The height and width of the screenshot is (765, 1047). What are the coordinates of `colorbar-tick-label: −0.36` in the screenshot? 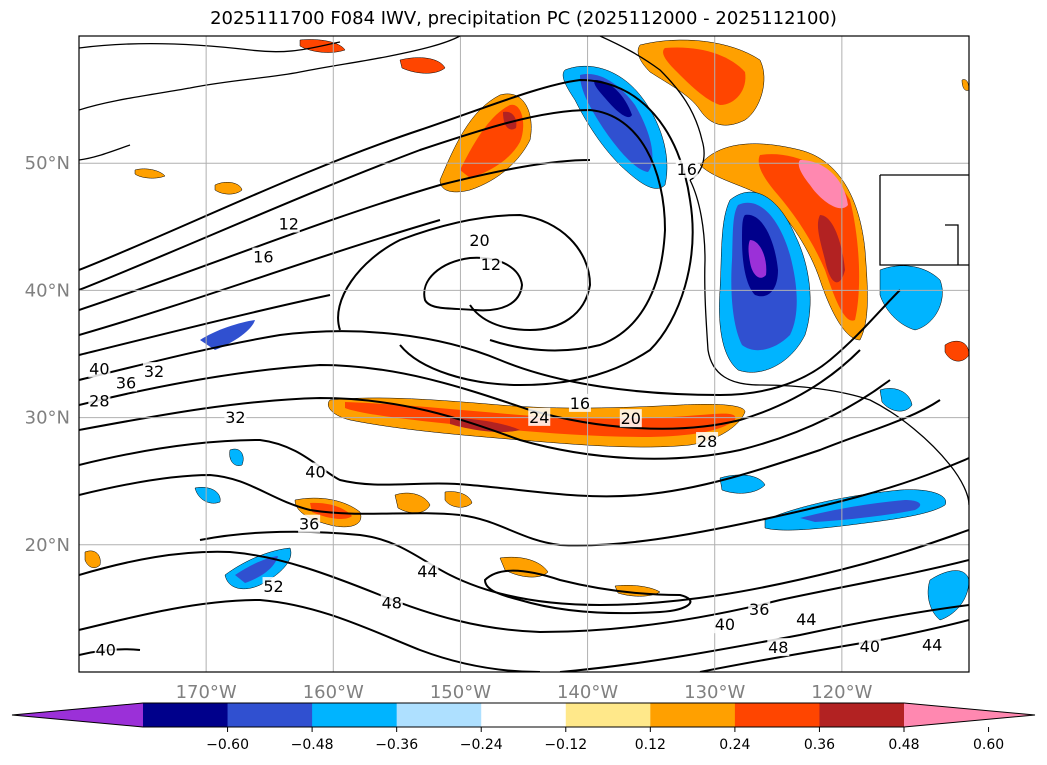 It's located at (396, 745).